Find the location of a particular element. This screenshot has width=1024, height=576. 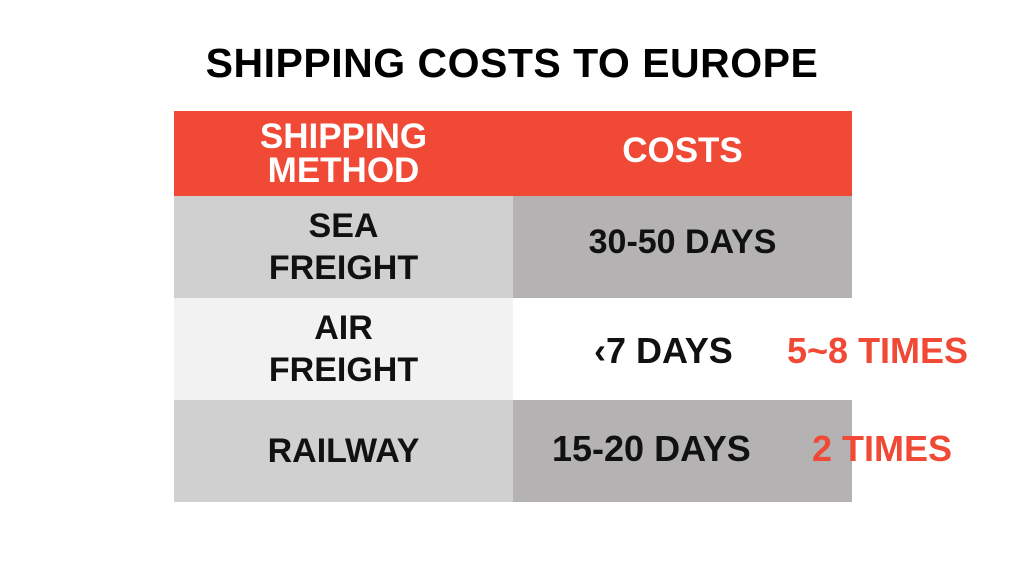

method-line: RAILWAY is located at coordinates (343, 451).